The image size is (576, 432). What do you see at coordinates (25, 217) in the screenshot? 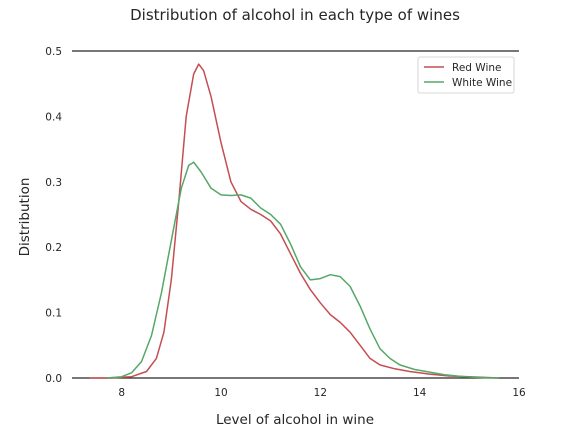
I see `y-axis-label: Distribution` at bounding box center [25, 217].